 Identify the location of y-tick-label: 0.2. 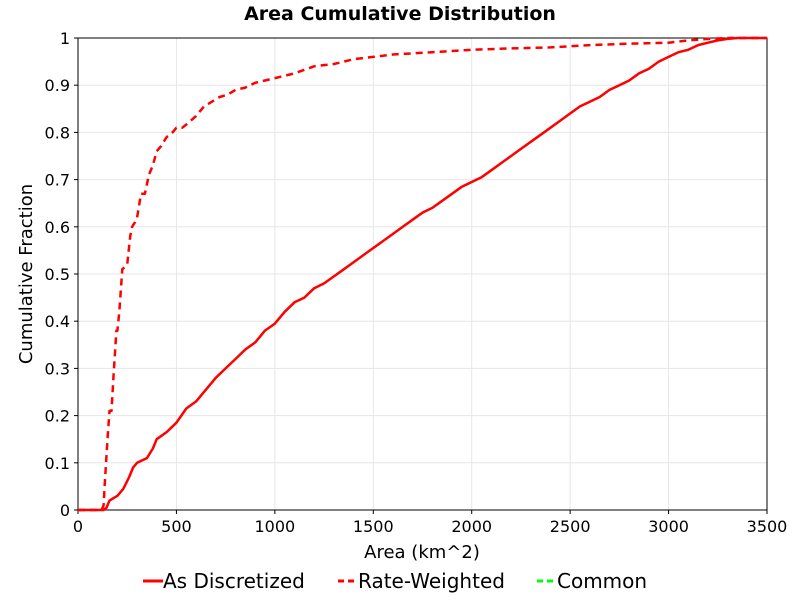
(57, 416).